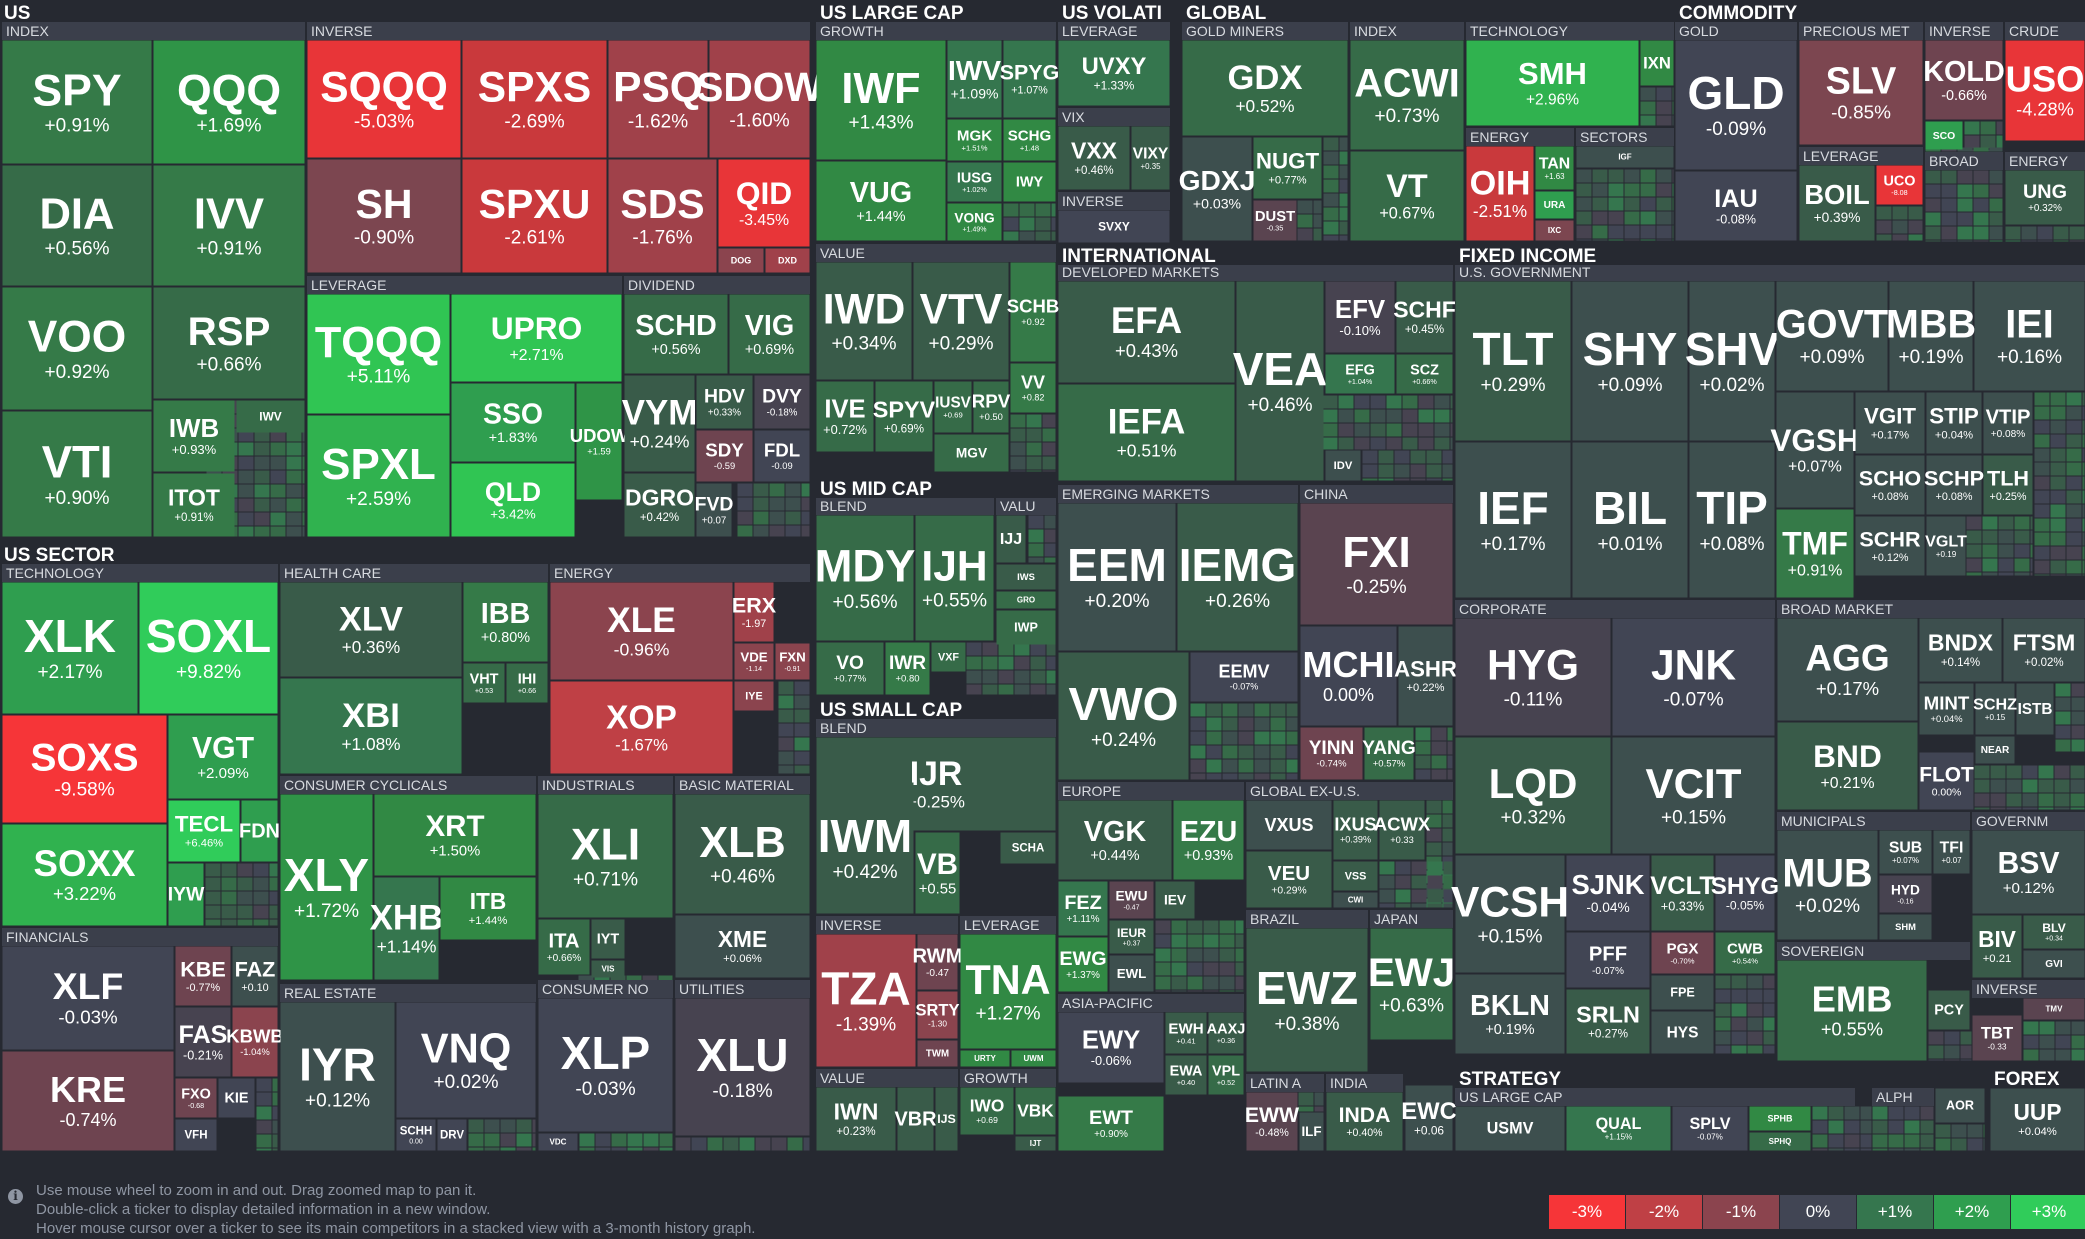 Image resolution: width=2085 pixels, height=1239 pixels. What do you see at coordinates (1630, 520) in the screenshot?
I see `ticker-tile-bil: BIL+0.01%` at bounding box center [1630, 520].